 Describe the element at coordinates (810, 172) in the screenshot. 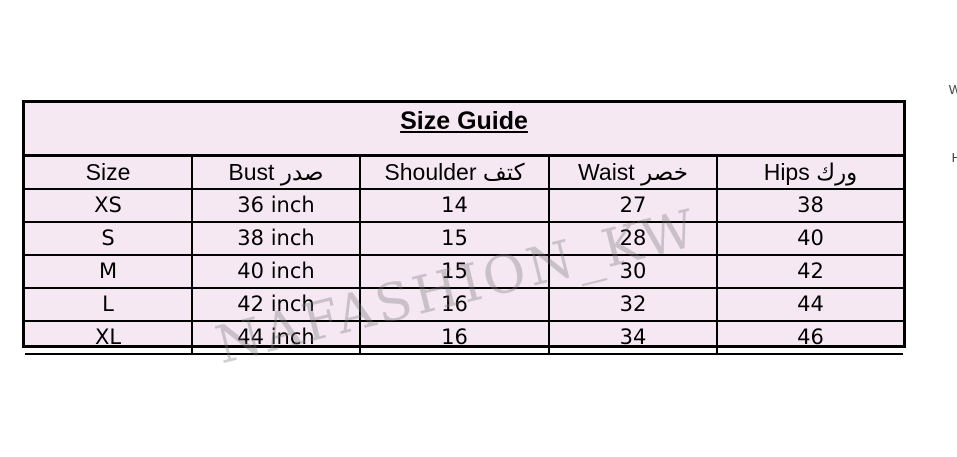

I see `header-cell: Hips ورك` at that location.